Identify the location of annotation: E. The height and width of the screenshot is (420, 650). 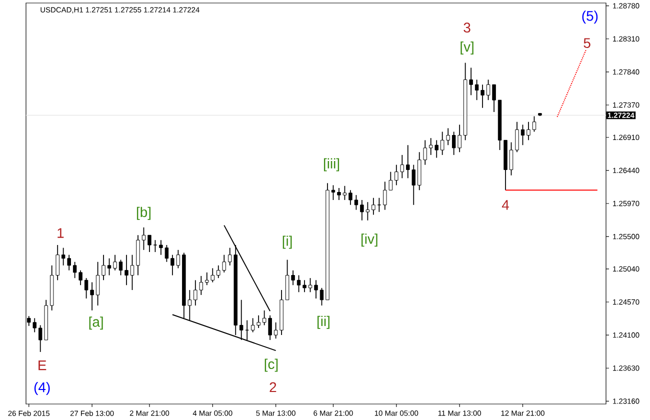
(42, 365).